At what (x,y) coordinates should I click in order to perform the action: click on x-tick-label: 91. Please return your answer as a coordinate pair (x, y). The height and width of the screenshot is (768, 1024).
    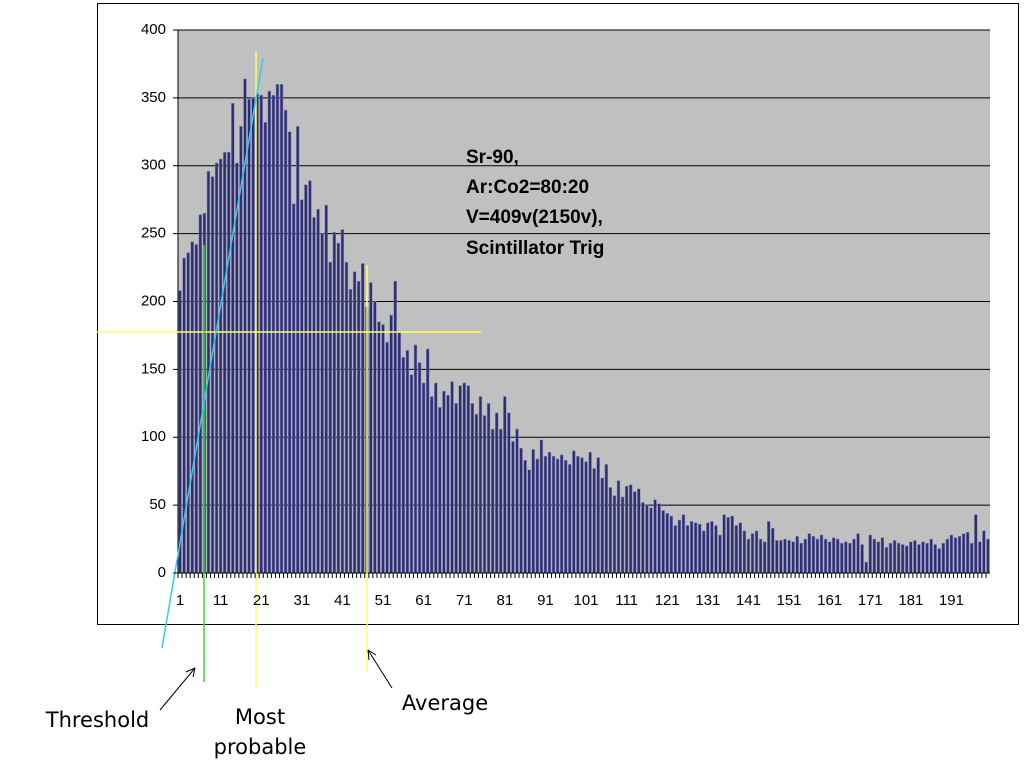
    Looking at the image, I should click on (545, 600).